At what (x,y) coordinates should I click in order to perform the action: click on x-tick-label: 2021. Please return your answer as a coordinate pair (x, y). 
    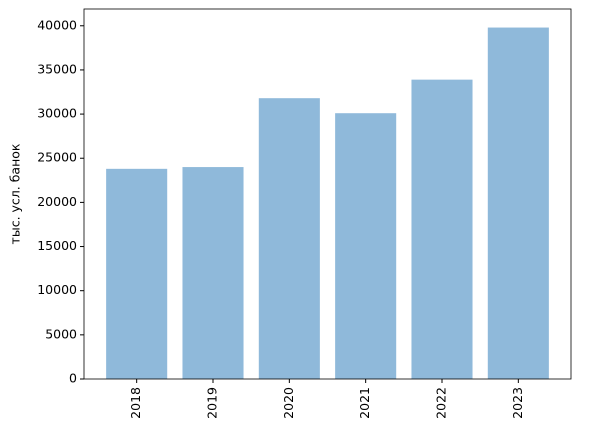
    Looking at the image, I should click on (364, 403).